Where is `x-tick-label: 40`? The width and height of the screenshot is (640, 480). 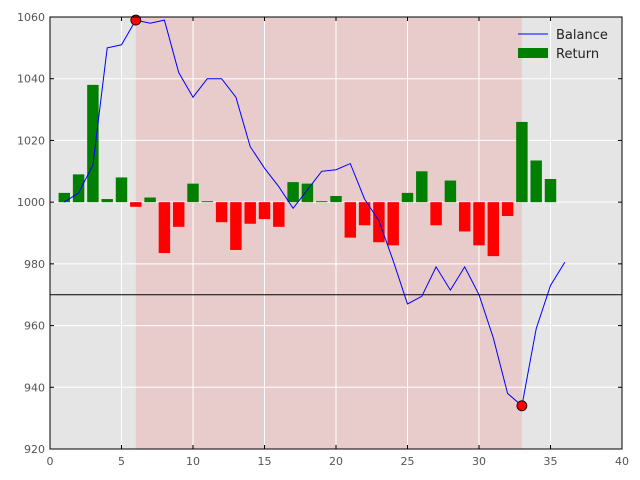 x-tick-label: 40 is located at coordinates (622, 461).